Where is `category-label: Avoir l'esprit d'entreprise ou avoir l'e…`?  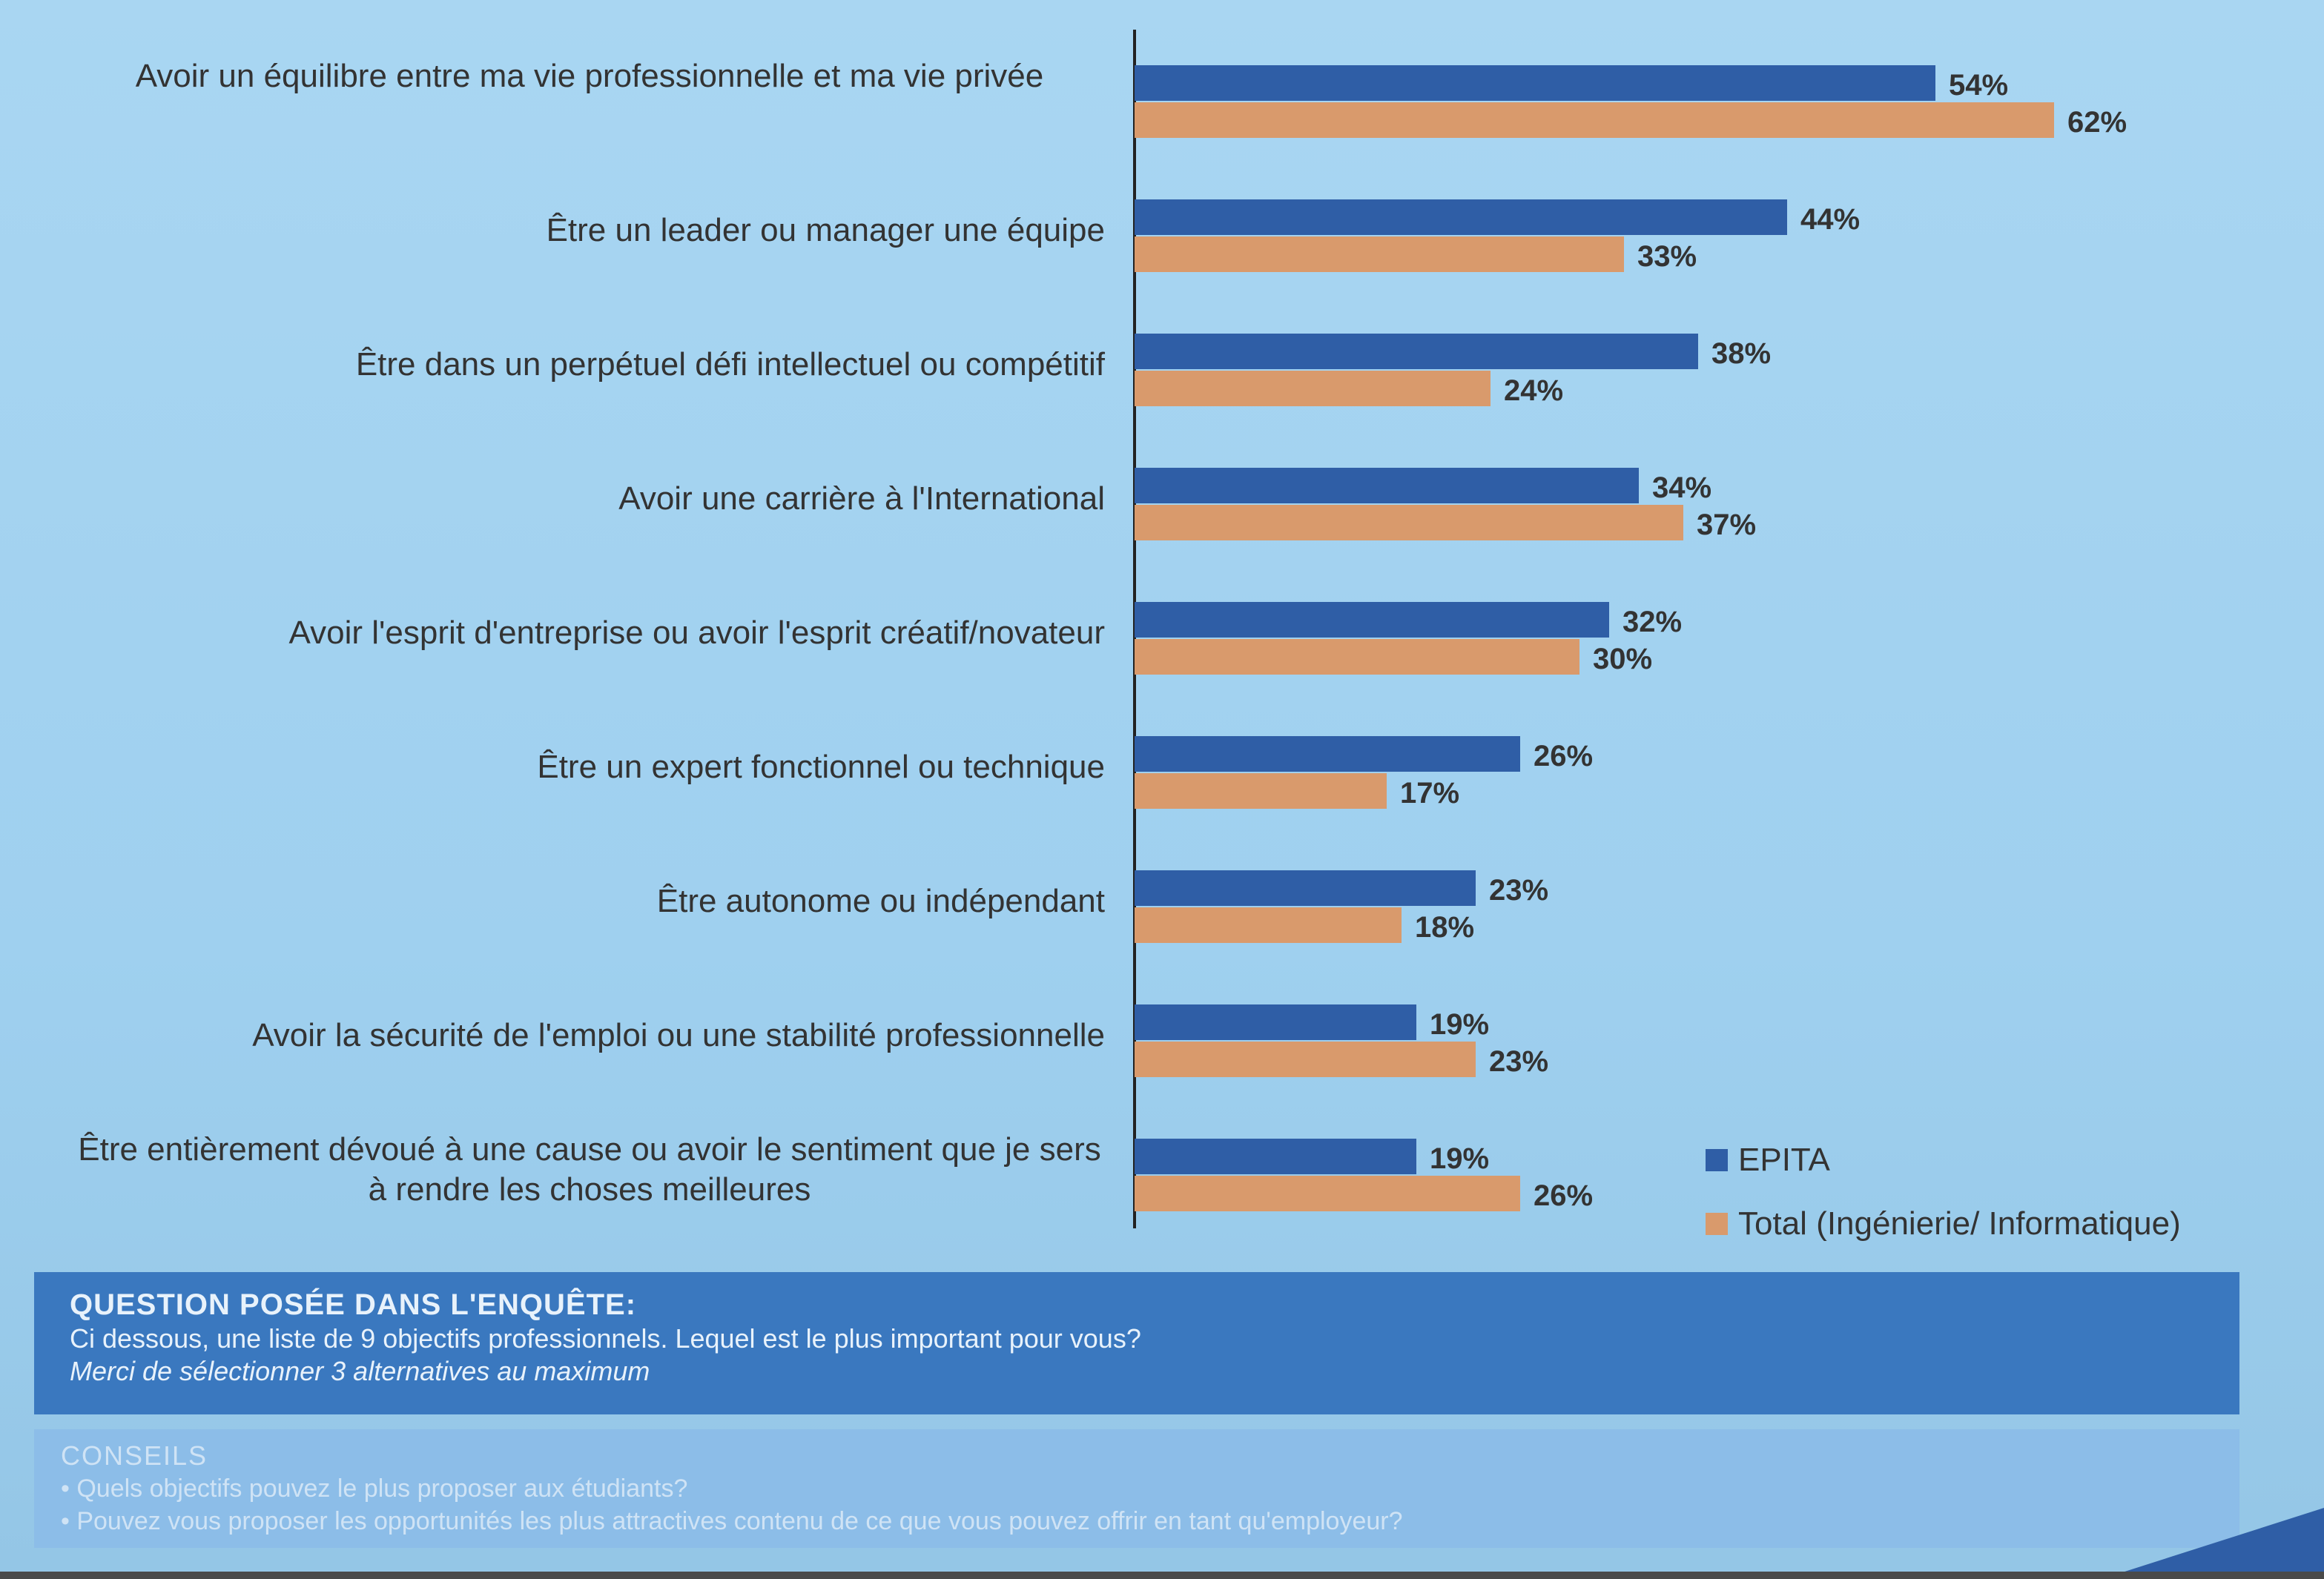 category-label: Avoir l'esprit d'entreprise ou avoir l'e… is located at coordinates (696, 633).